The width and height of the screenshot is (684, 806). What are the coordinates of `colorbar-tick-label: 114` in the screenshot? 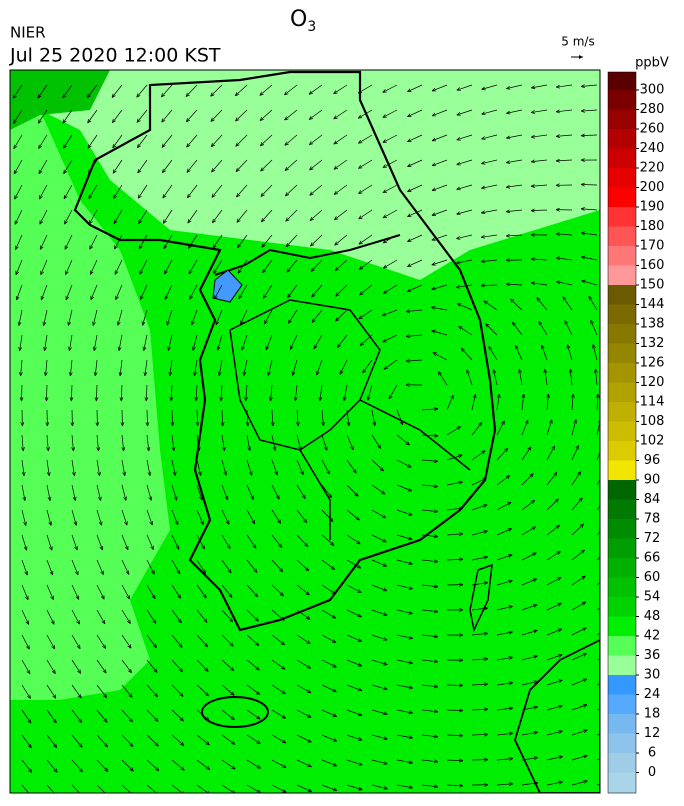 It's located at (652, 402).